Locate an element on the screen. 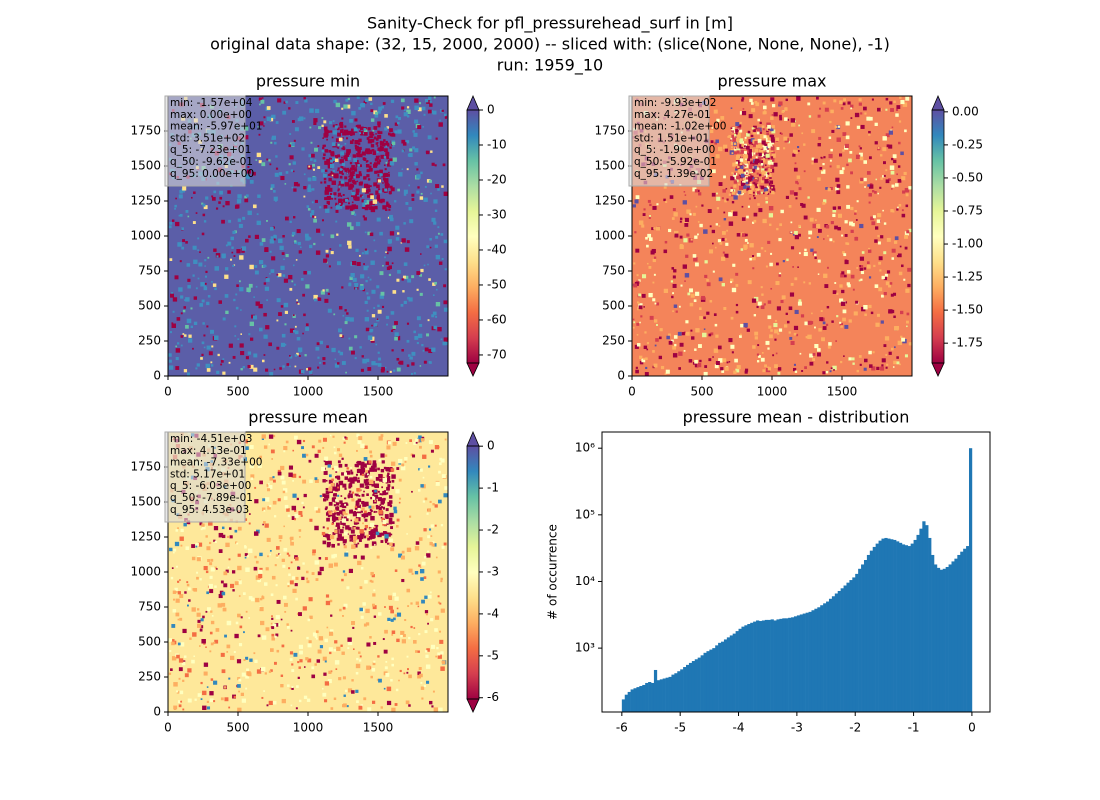 Image resolution: width=1100 pixels, height=800 pixels. stats-line: min: -1.57e+04 is located at coordinates (211, 103).